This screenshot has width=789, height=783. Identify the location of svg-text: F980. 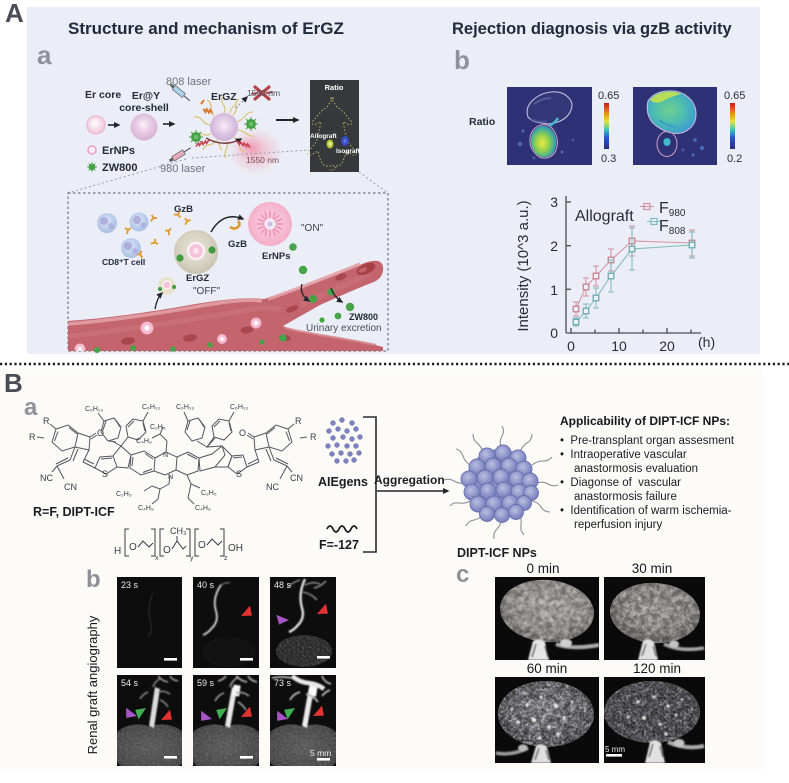
(672, 209).